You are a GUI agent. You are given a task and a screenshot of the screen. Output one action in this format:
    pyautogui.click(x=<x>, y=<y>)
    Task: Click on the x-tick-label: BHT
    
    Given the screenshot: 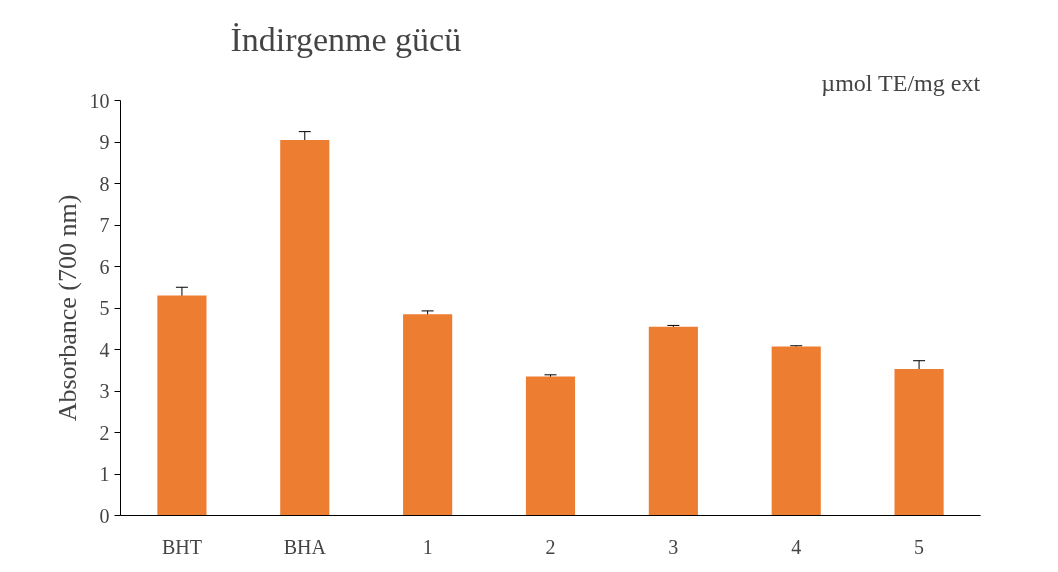 What is the action you would take?
    pyautogui.click(x=181, y=546)
    